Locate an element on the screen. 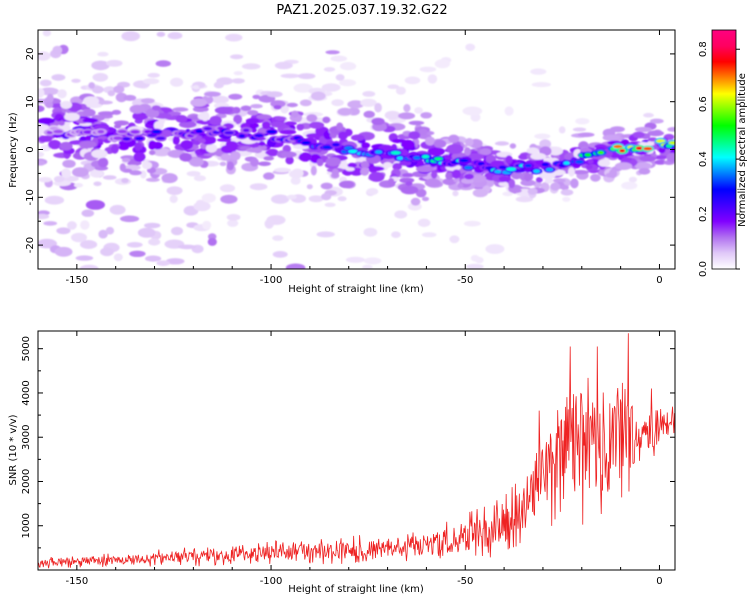  x-tick-label: -50 is located at coordinates (465, 280).